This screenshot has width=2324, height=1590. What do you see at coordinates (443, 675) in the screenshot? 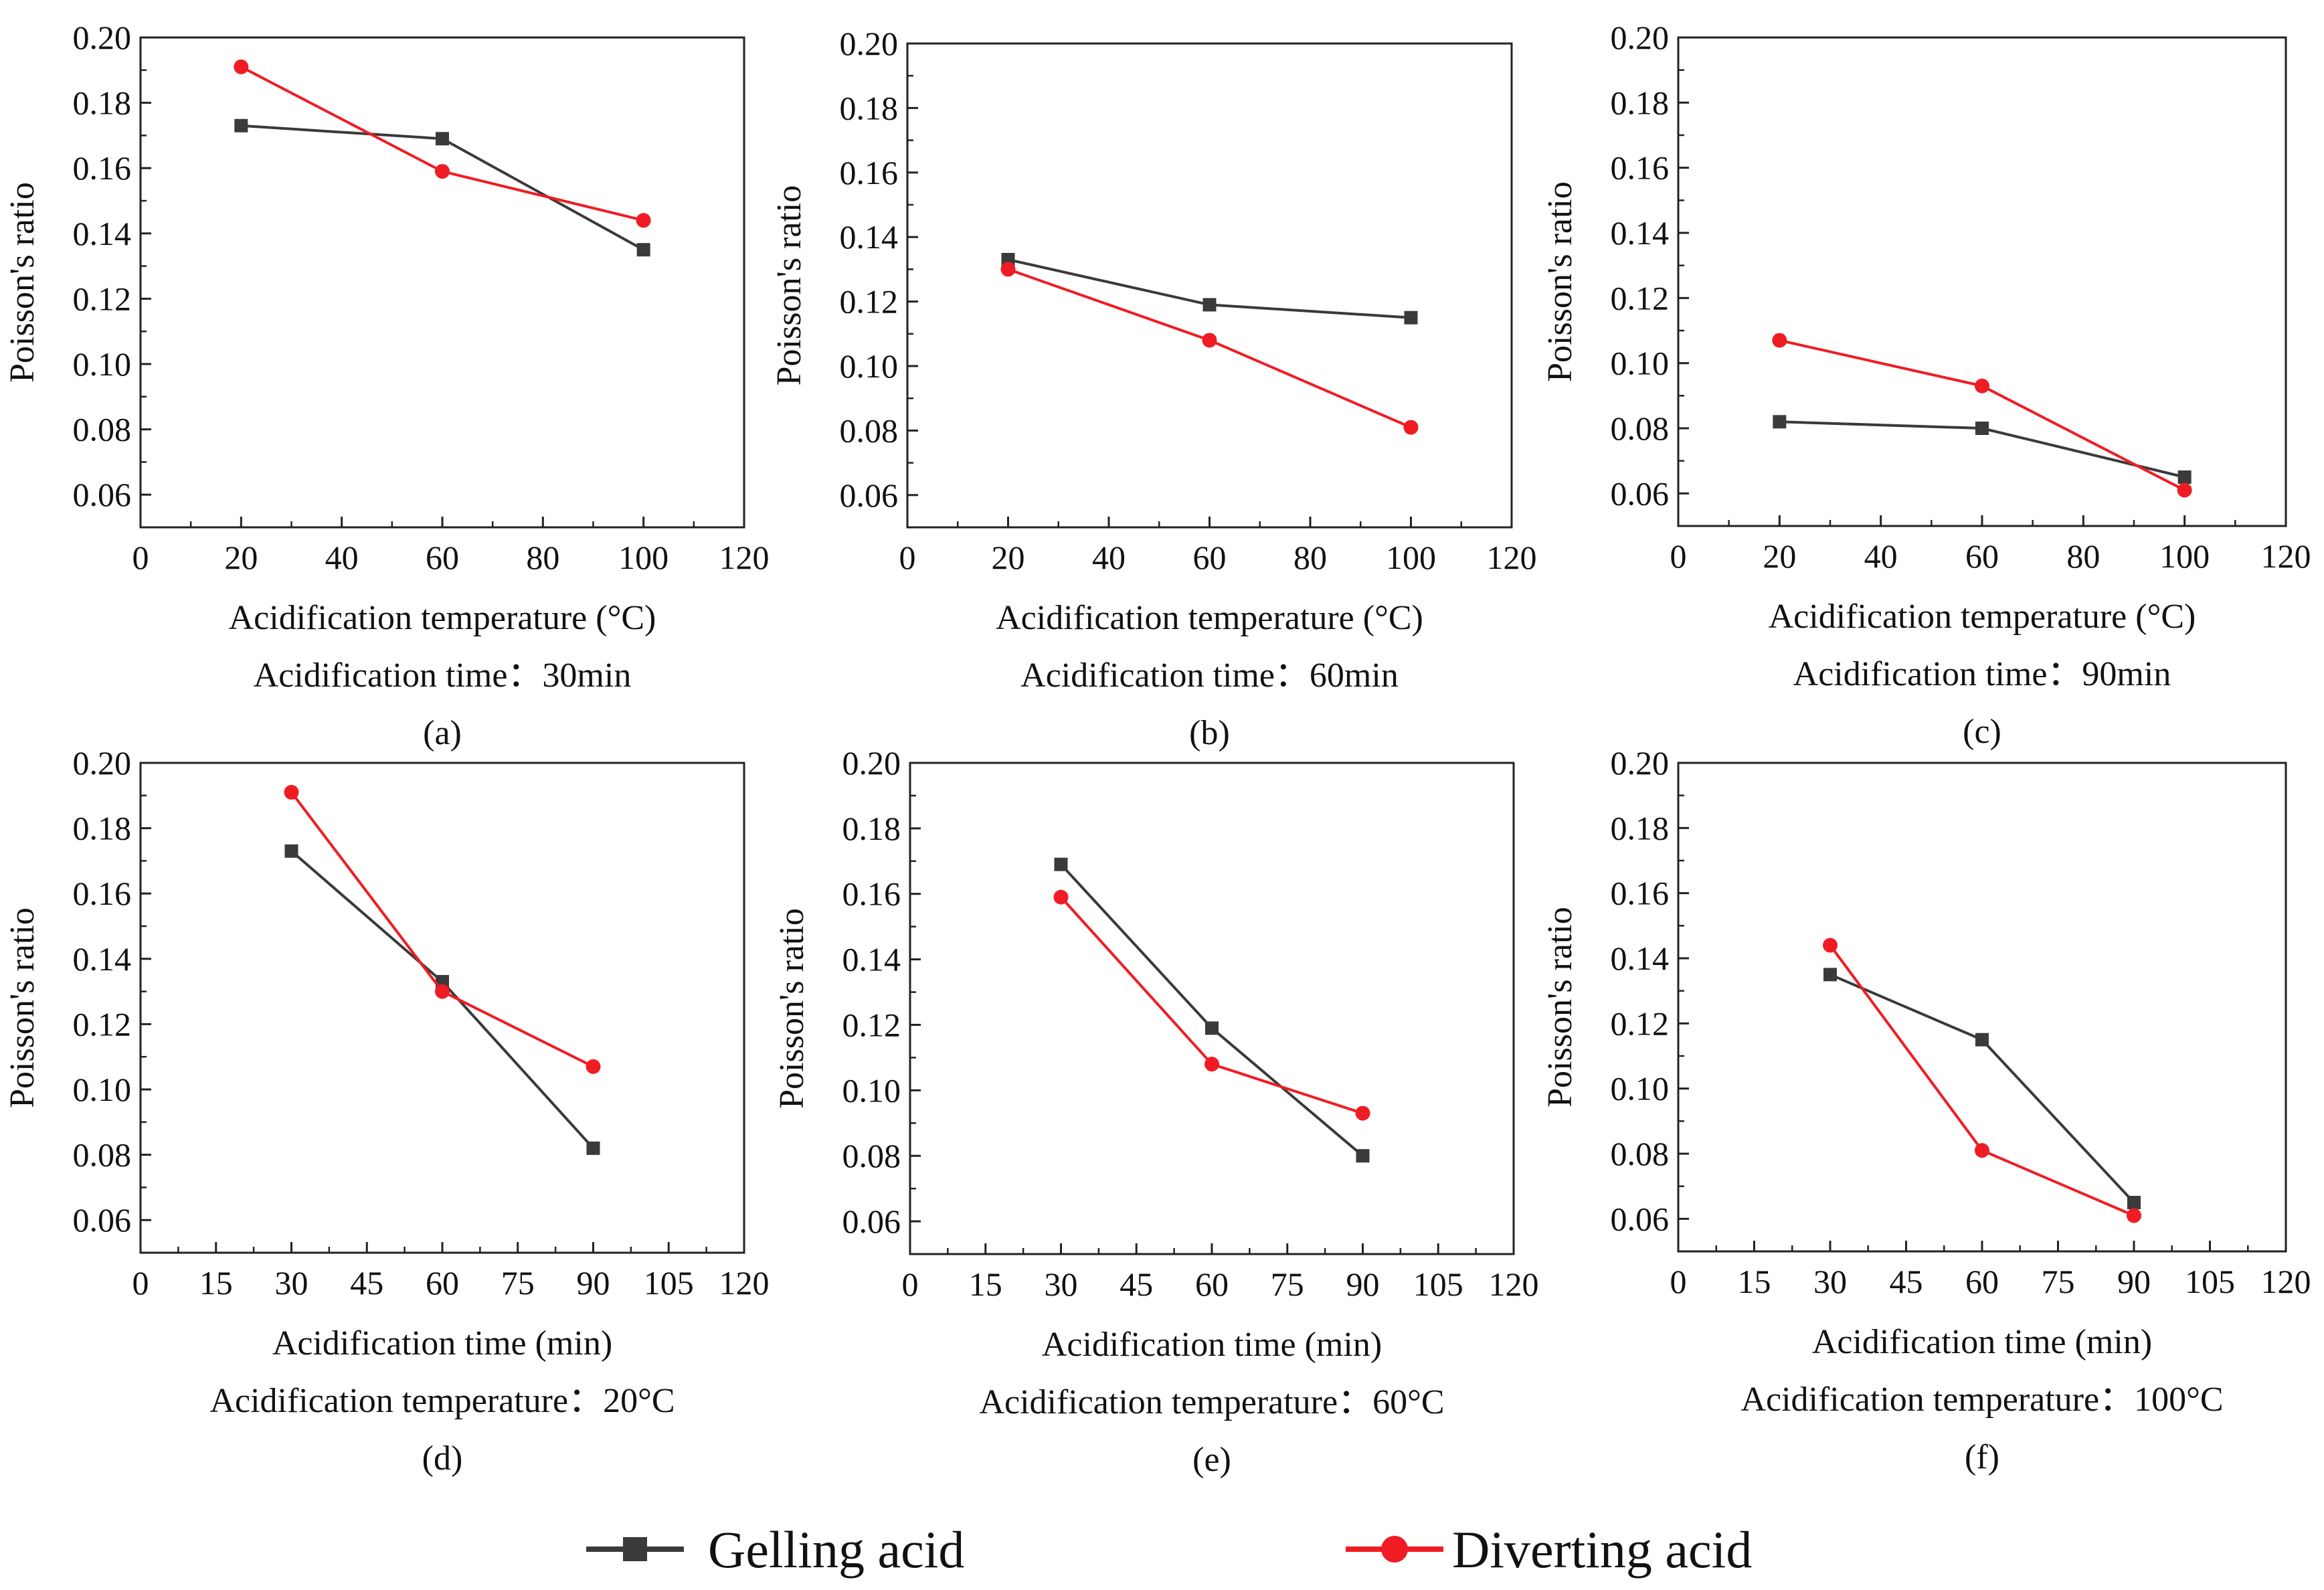
I see `condition-label: Acidification time：30min` at bounding box center [443, 675].